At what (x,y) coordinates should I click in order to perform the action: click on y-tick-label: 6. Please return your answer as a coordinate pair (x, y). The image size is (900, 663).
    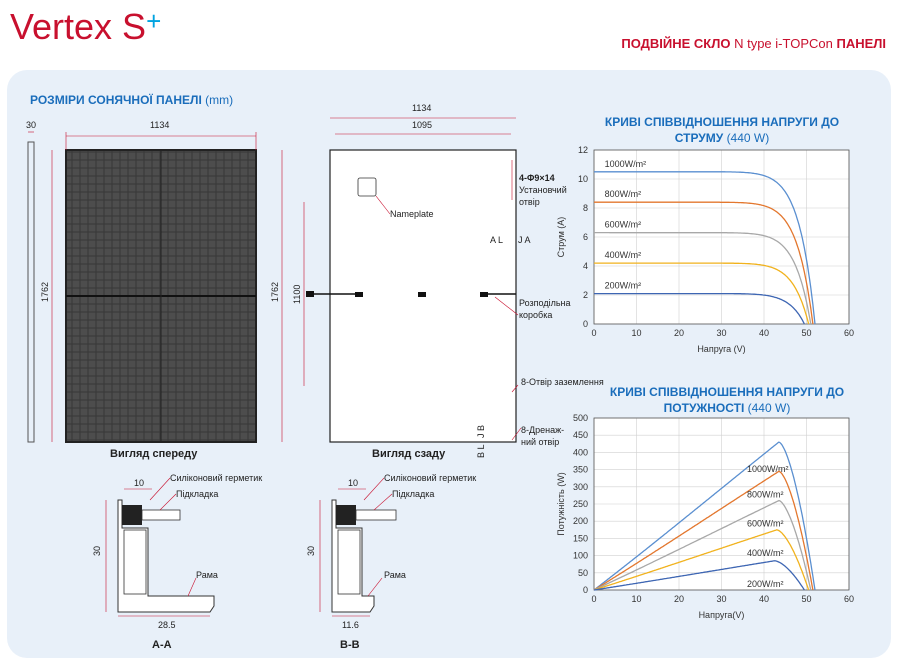
    Looking at the image, I should click on (585, 237).